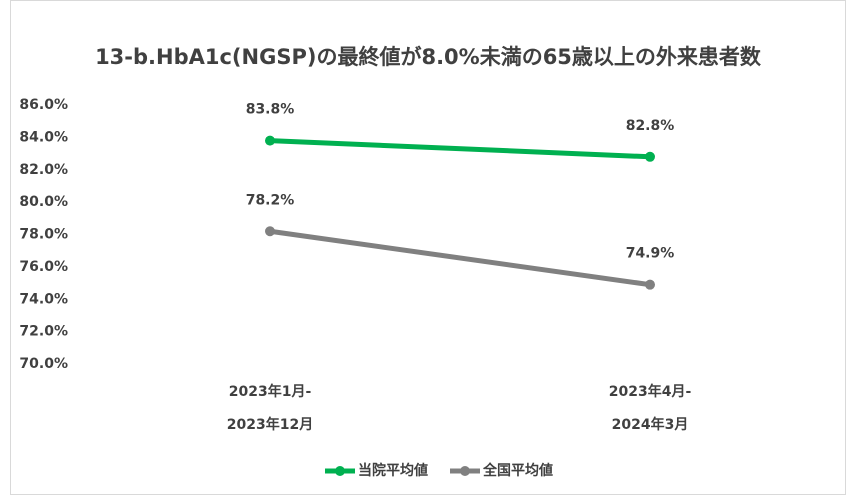 The height and width of the screenshot is (495, 847). I want to click on chart-title: 13-b.HbA1c(NGSP)の最終値が8.0%未満の65歳以上の外来患者数, so click(428, 57).